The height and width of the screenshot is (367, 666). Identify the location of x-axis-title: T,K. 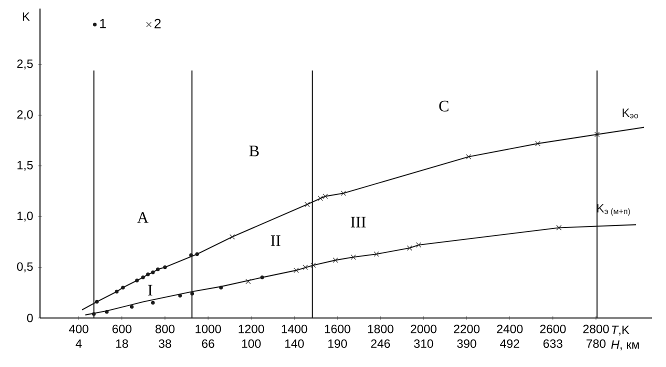
(621, 331).